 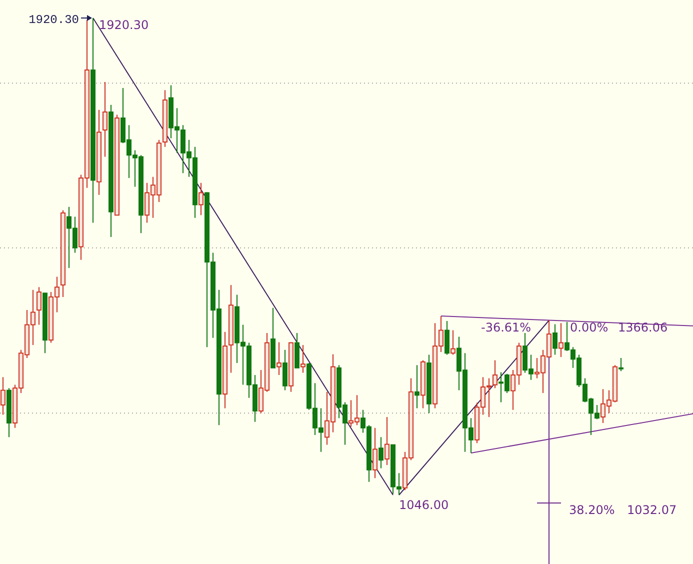 What do you see at coordinates (643, 327) in the screenshot?
I see `annotation: 1366.06` at bounding box center [643, 327].